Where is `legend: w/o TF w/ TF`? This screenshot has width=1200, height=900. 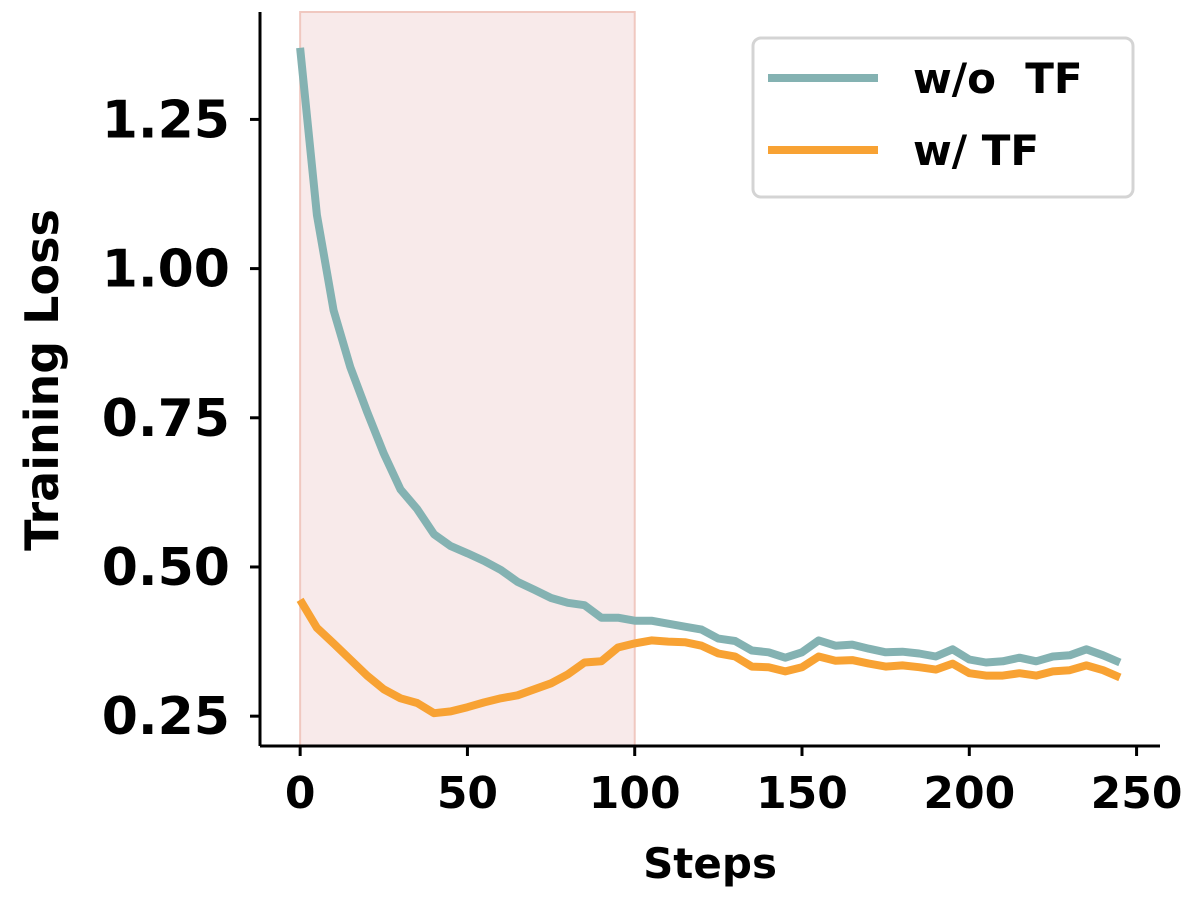 legend: w/o TF w/ TF is located at coordinates (943, 117).